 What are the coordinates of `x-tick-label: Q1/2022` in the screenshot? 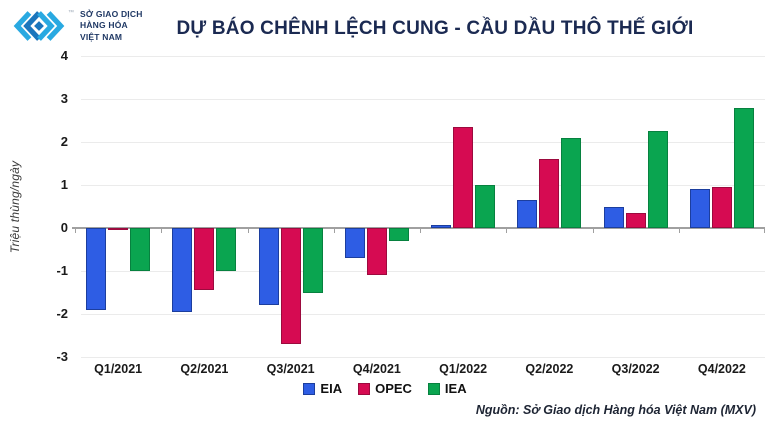 It's located at (463, 369).